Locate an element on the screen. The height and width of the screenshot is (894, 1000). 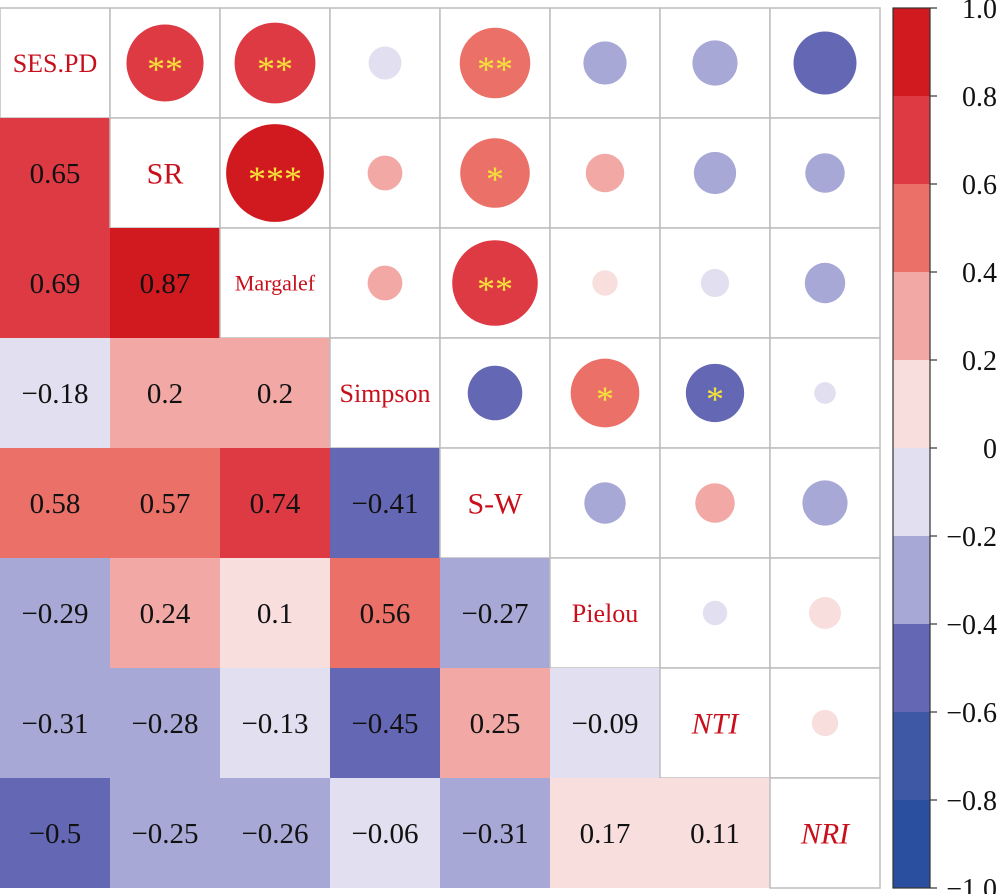
value-label: −0.06 is located at coordinates (384, 834).